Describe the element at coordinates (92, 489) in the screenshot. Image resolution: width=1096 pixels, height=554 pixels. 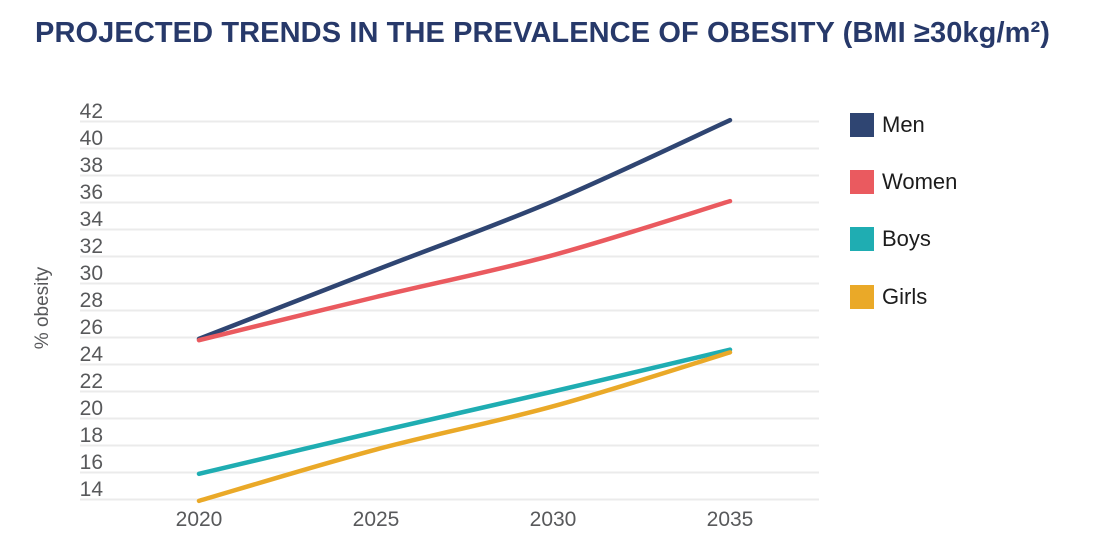
I see `y-tick-label-14: 14` at that location.